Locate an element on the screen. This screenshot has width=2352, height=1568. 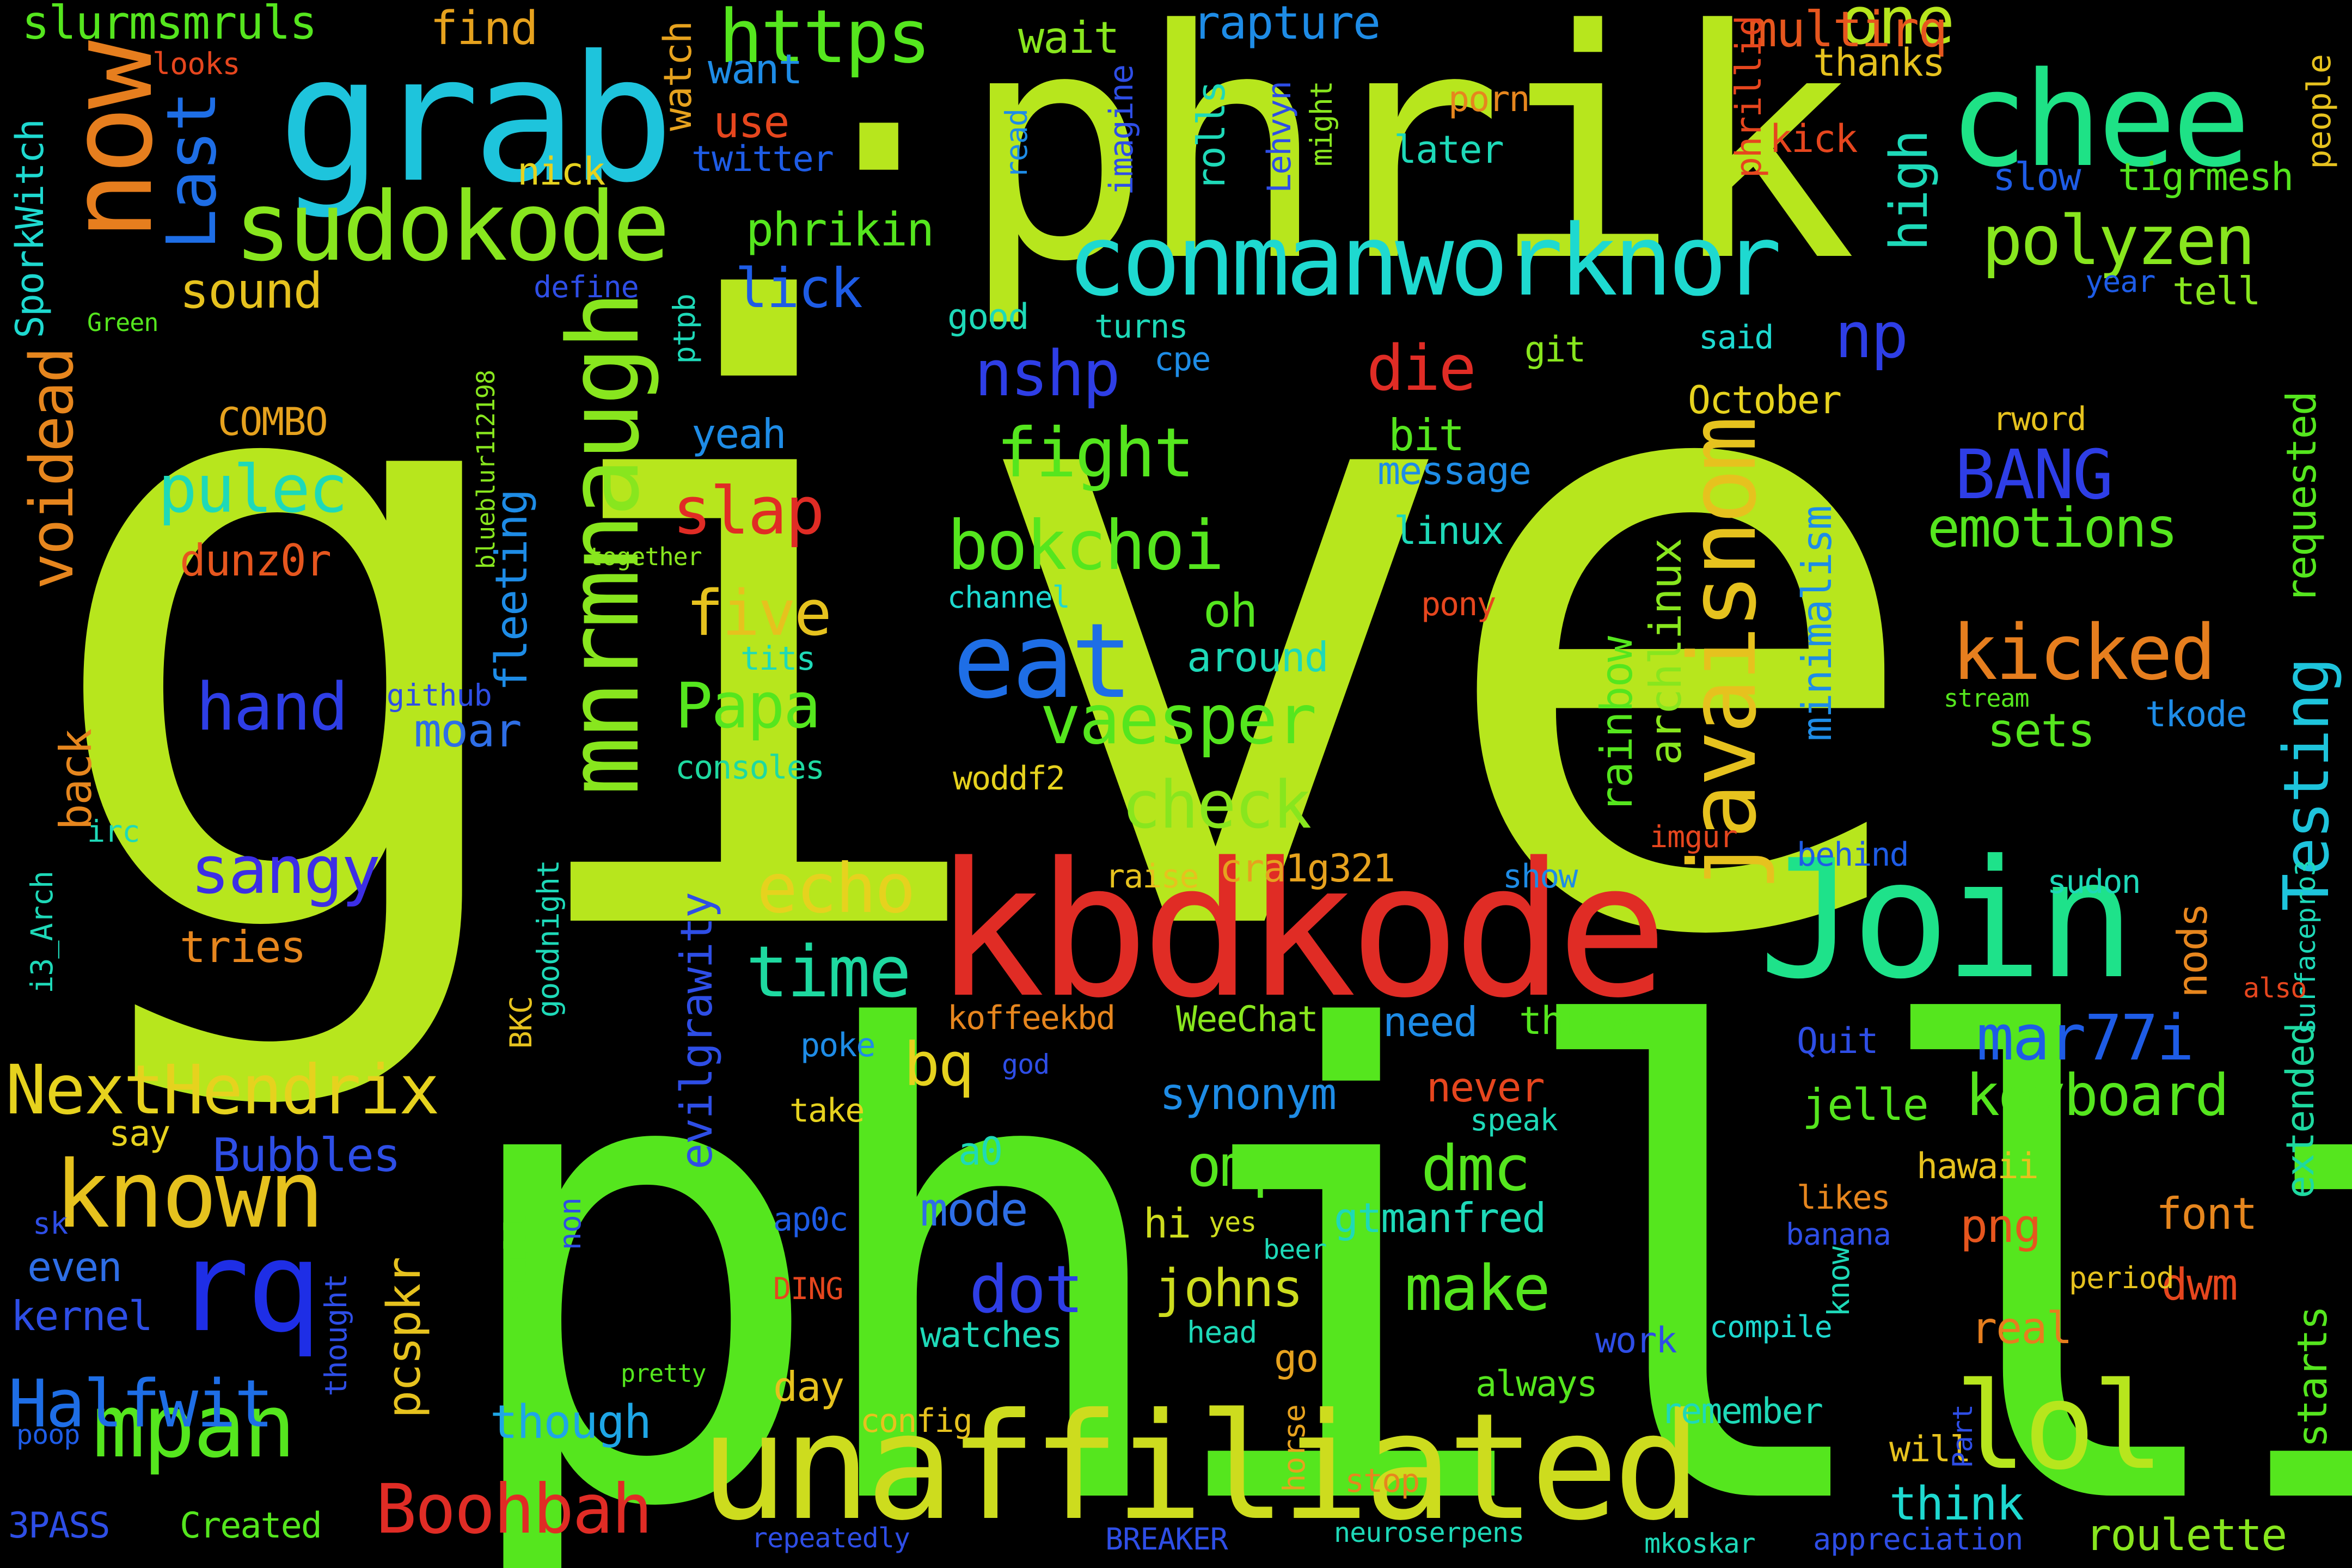
word: neuroserpens is located at coordinates (1429, 1532).